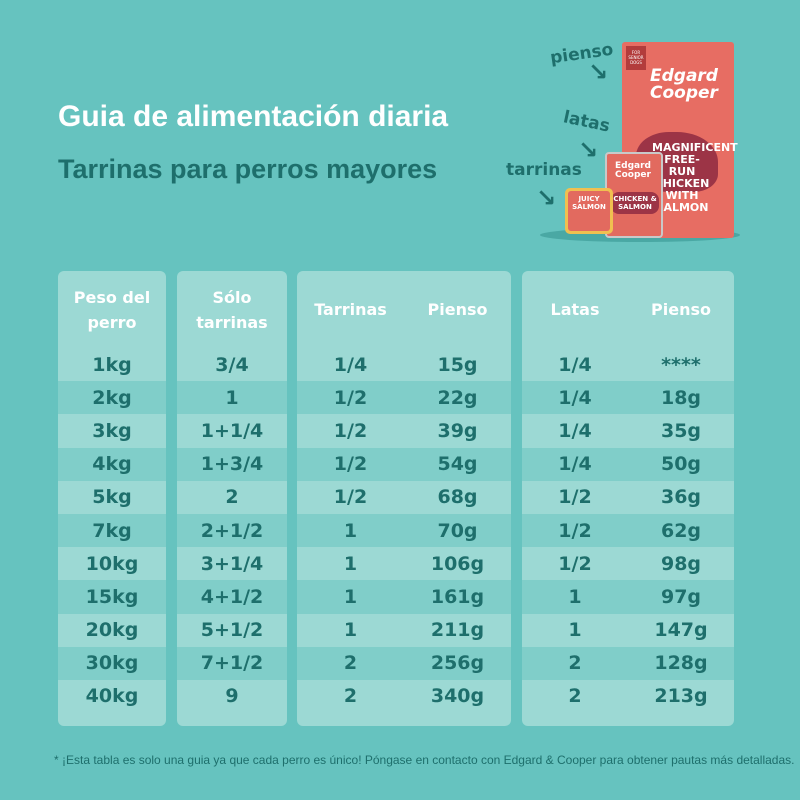 Image resolution: width=800 pixels, height=800 pixels. Describe the element at coordinates (457, 430) in the screenshot. I see `cell: 39g` at that location.